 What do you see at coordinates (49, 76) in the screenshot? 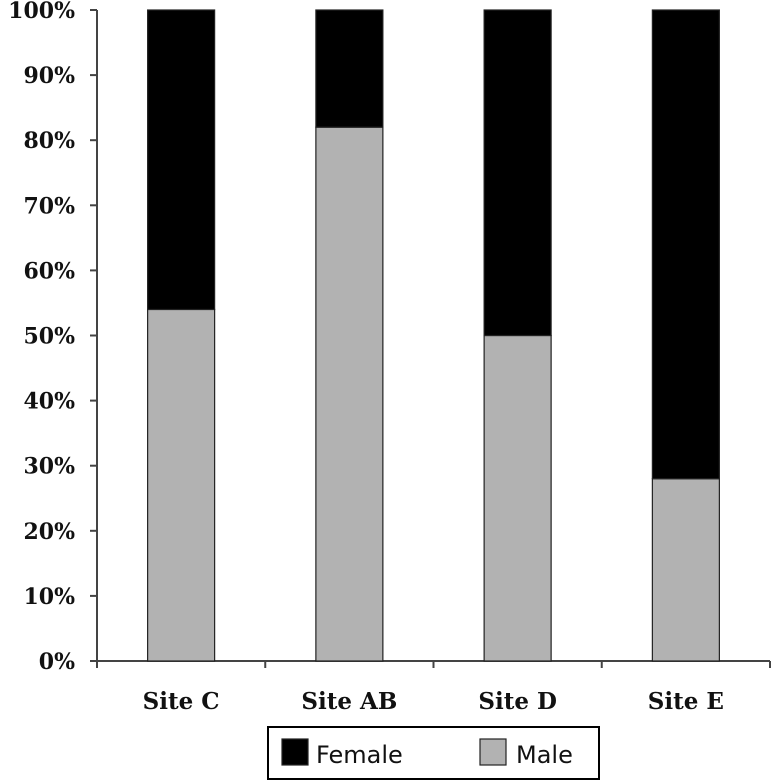
I see `y-tick-label: 90%` at bounding box center [49, 76].